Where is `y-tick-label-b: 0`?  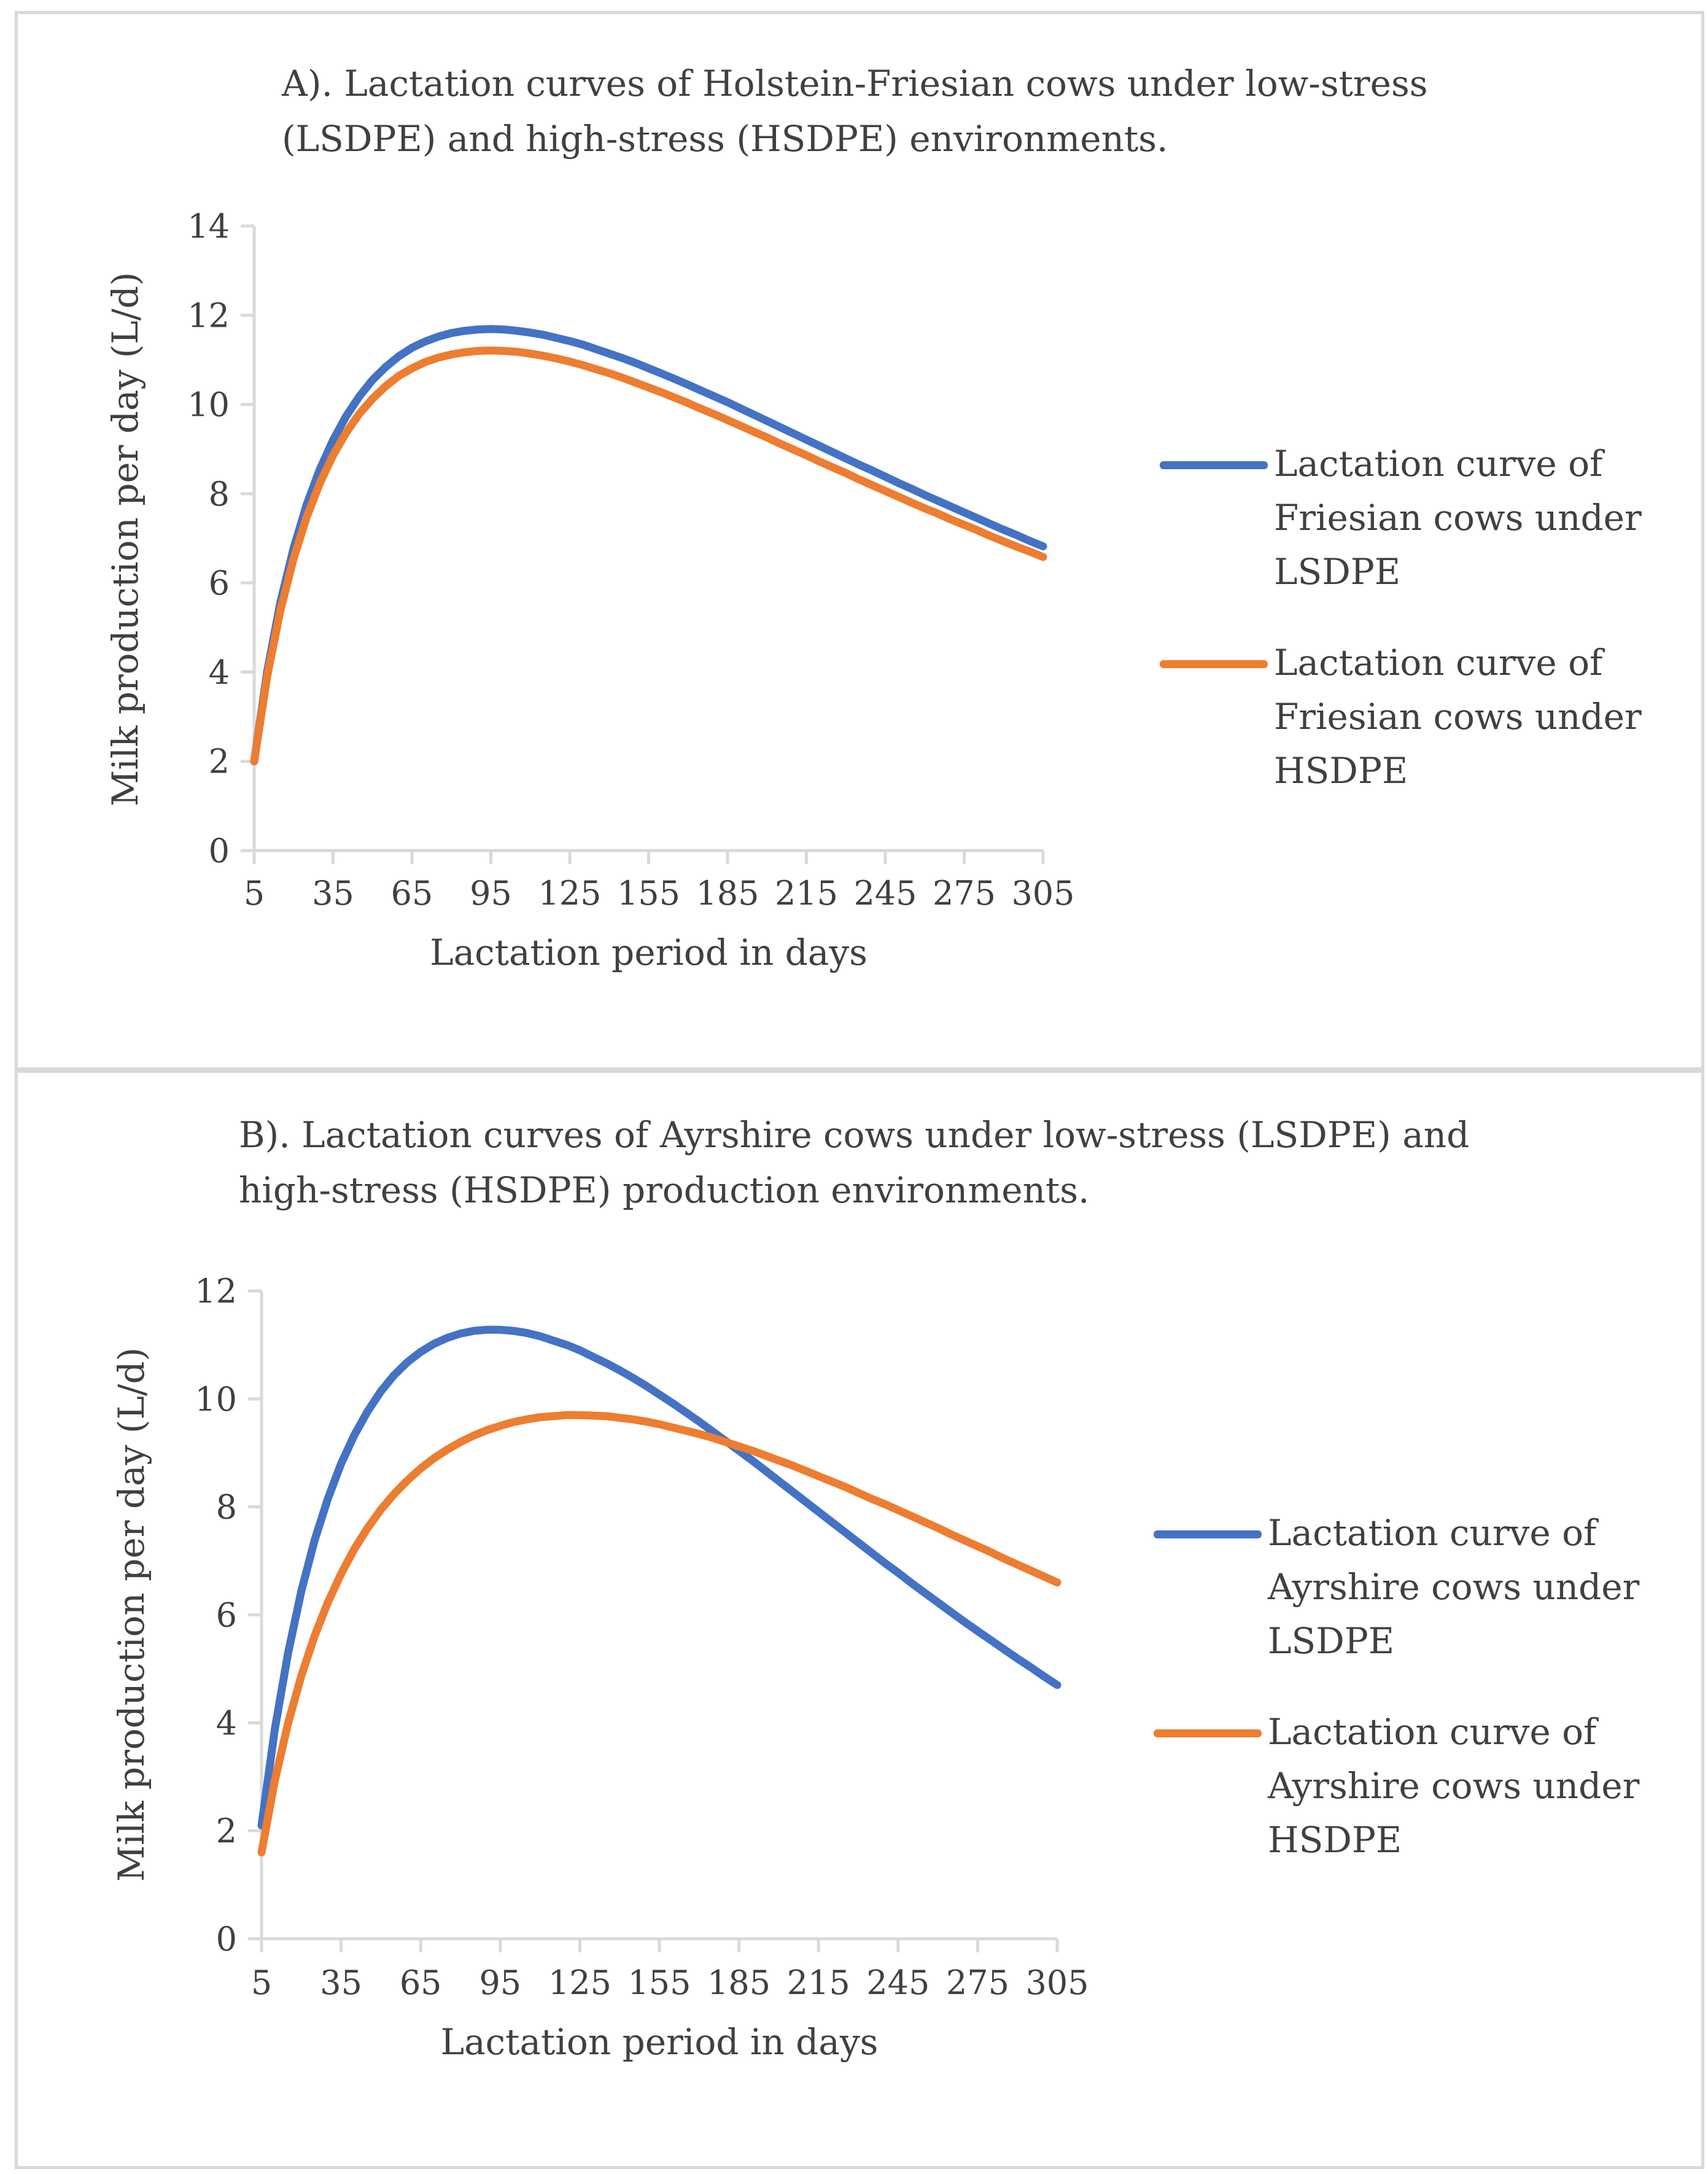
y-tick-label-b: 0 is located at coordinates (226, 1939).